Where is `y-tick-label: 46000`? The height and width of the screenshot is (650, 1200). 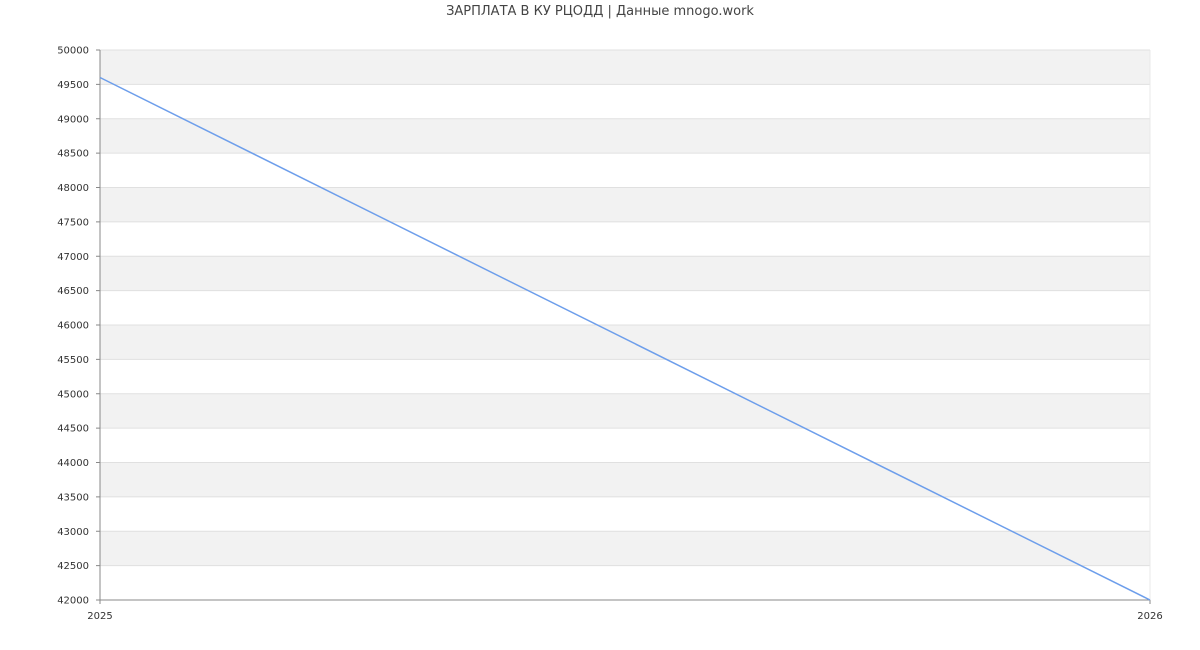 y-tick-label: 46000 is located at coordinates (73, 326).